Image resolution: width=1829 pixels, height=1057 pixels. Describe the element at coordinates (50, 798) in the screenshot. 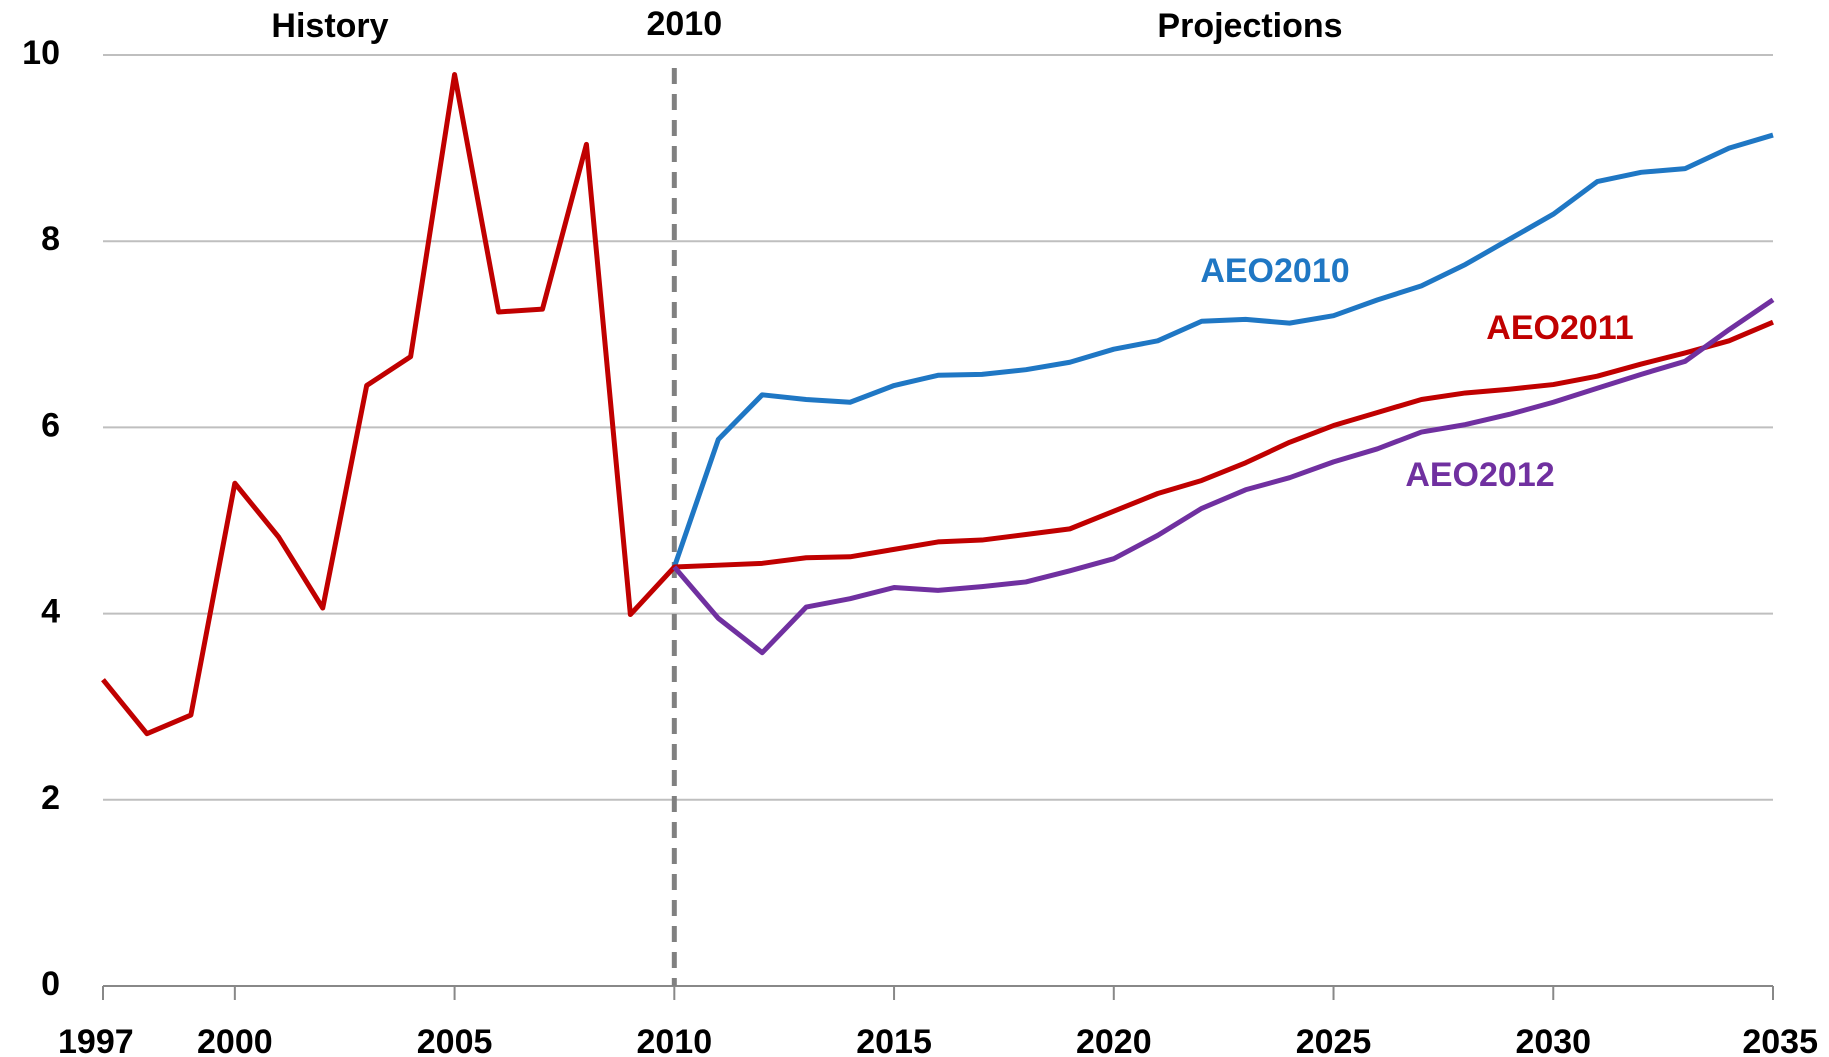

I see `y-tick-label: 2` at that location.